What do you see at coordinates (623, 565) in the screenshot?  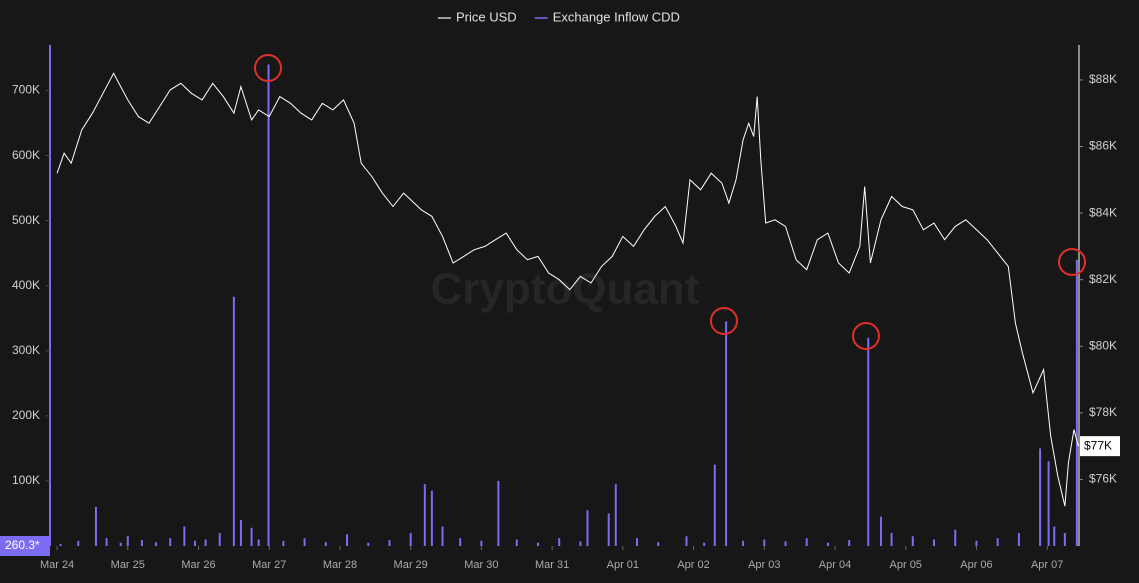 I see `x-tick-label: Apr 01` at bounding box center [623, 565].